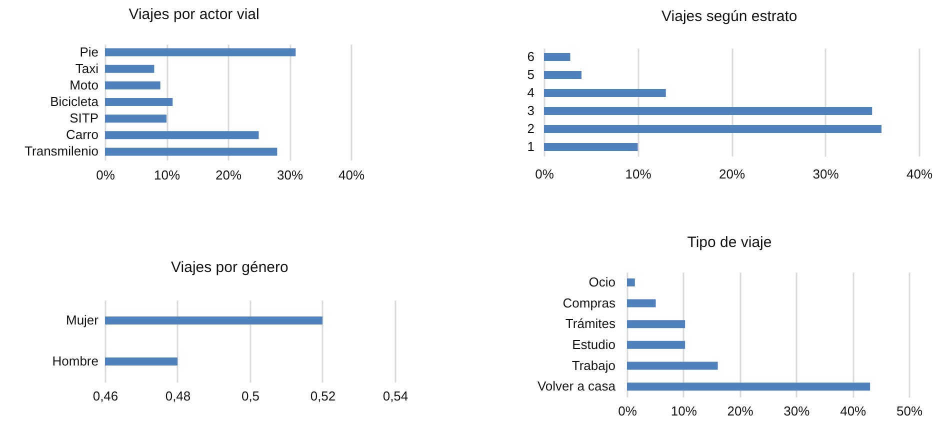 Image resolution: width=941 pixels, height=428 pixels. Describe the element at coordinates (602, 282) in the screenshot. I see `y-tick-label: Ocio` at that location.